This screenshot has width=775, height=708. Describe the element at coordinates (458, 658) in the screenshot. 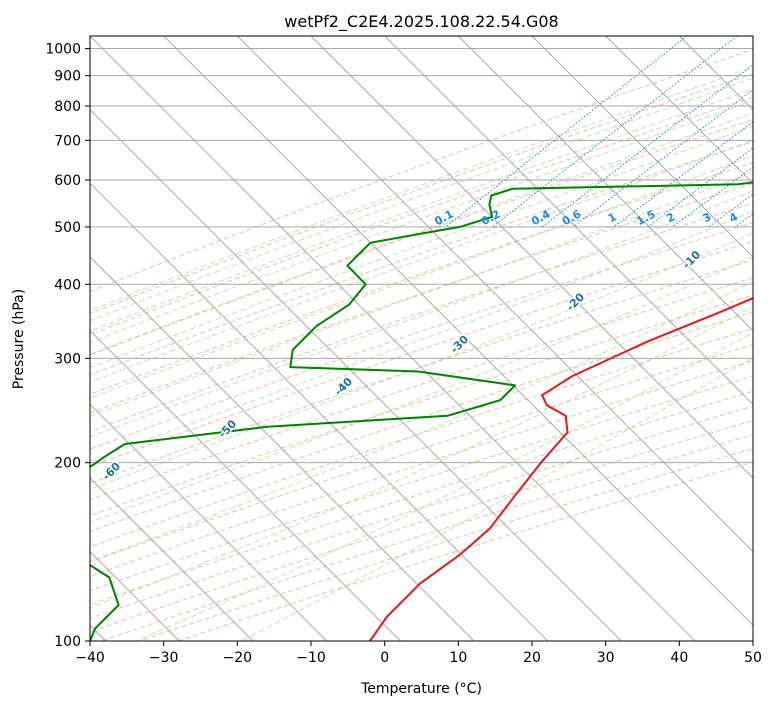

I see `x-tick-label: 10` at that location.